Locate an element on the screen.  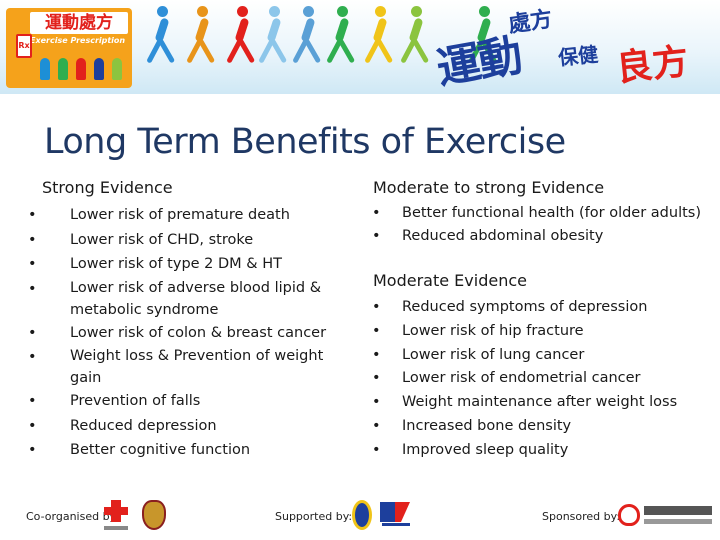
slogan-text: 保健 is located at coordinates (578, 56).